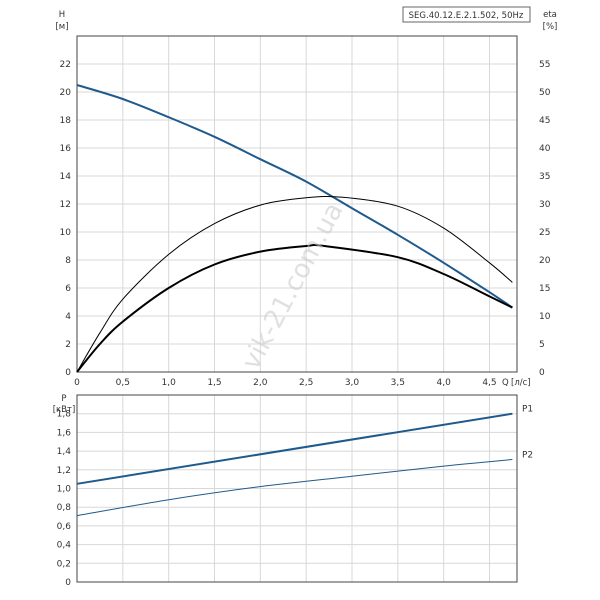 The height and width of the screenshot is (600, 600). I want to click on h-tick-label: 16, so click(66, 149).